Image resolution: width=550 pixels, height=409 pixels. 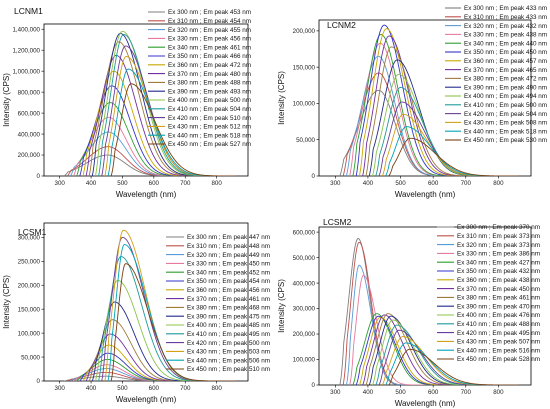 What do you see at coordinates (498, 236) in the screenshot?
I see `legend-entry: Ex 310 nm ; Em peak 373 nm` at bounding box center [498, 236].